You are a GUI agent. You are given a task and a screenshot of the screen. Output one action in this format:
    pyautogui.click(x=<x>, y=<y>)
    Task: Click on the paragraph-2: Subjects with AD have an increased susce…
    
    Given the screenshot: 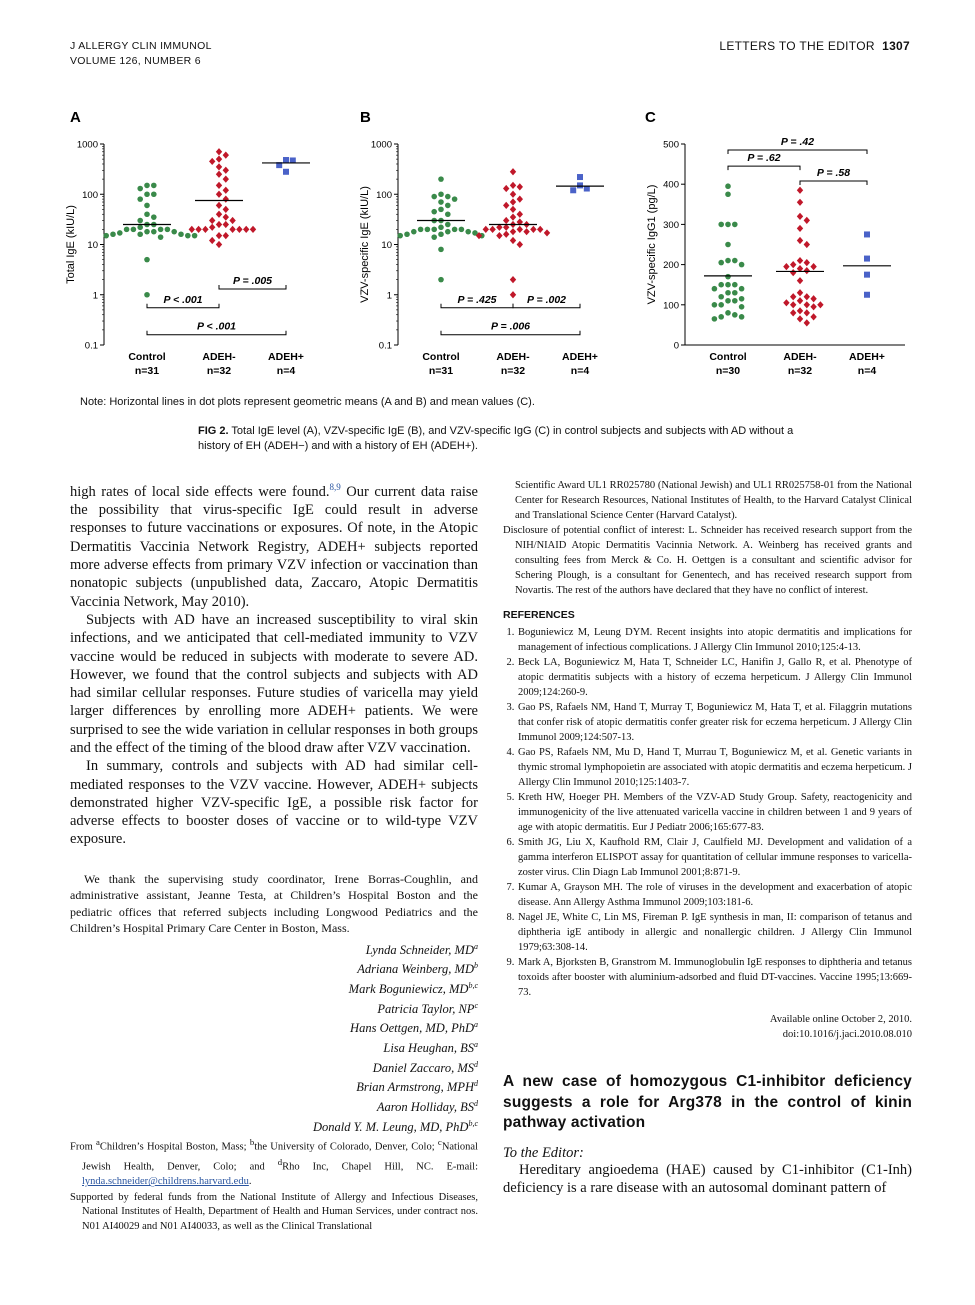 What is the action you would take?
    pyautogui.click(x=274, y=683)
    